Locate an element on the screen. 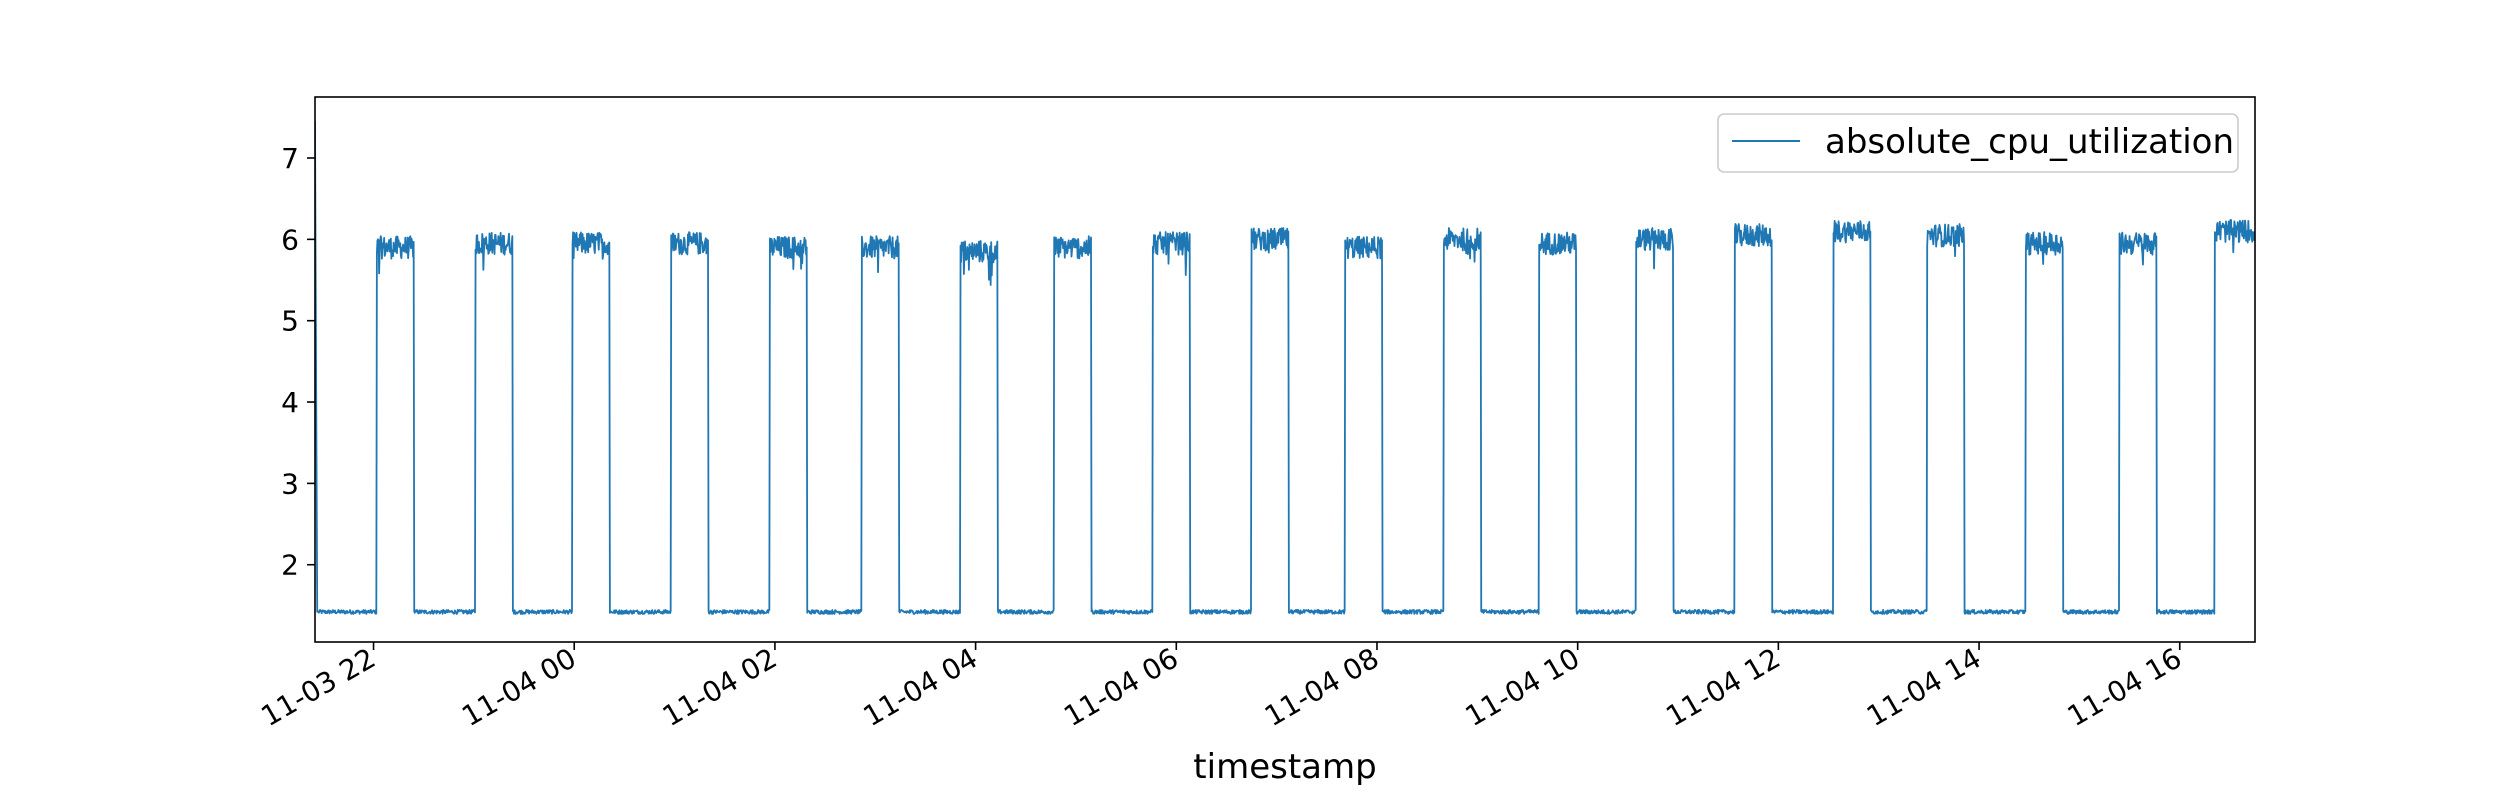  y-axis: 2 3 4 5 6 7 is located at coordinates (298, 362).